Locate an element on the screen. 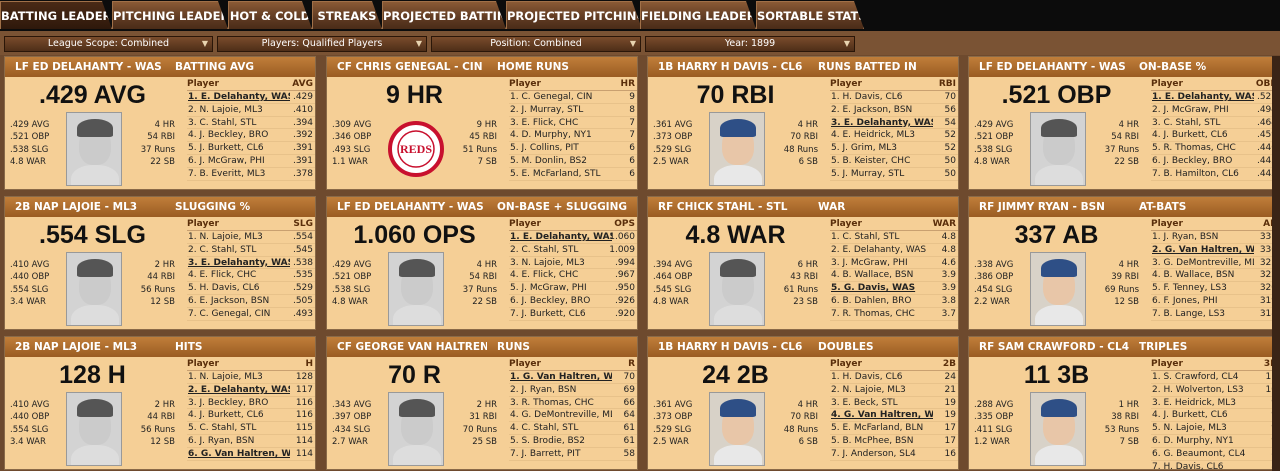  stat-column-header: AVG is located at coordinates (302, 84).